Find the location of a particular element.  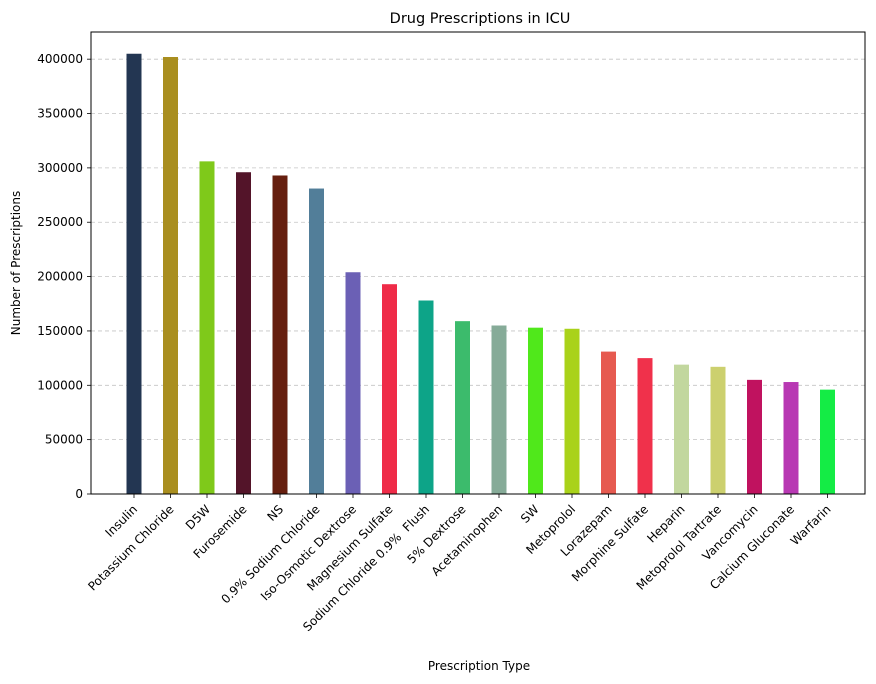

y-axis-label: Number of Prescriptions is located at coordinates (16, 263).